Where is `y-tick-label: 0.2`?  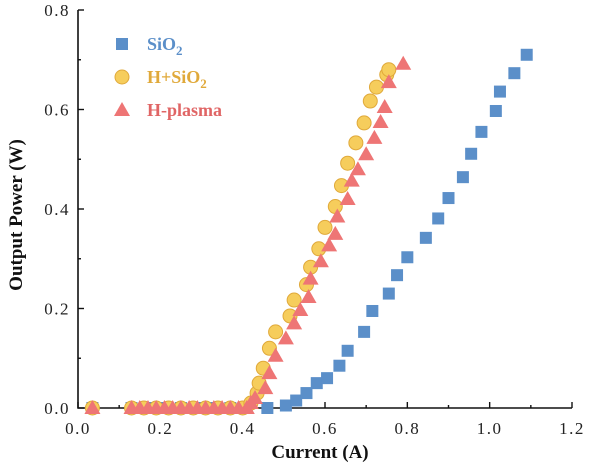
y-tick-label: 0.2 is located at coordinates (57, 309).